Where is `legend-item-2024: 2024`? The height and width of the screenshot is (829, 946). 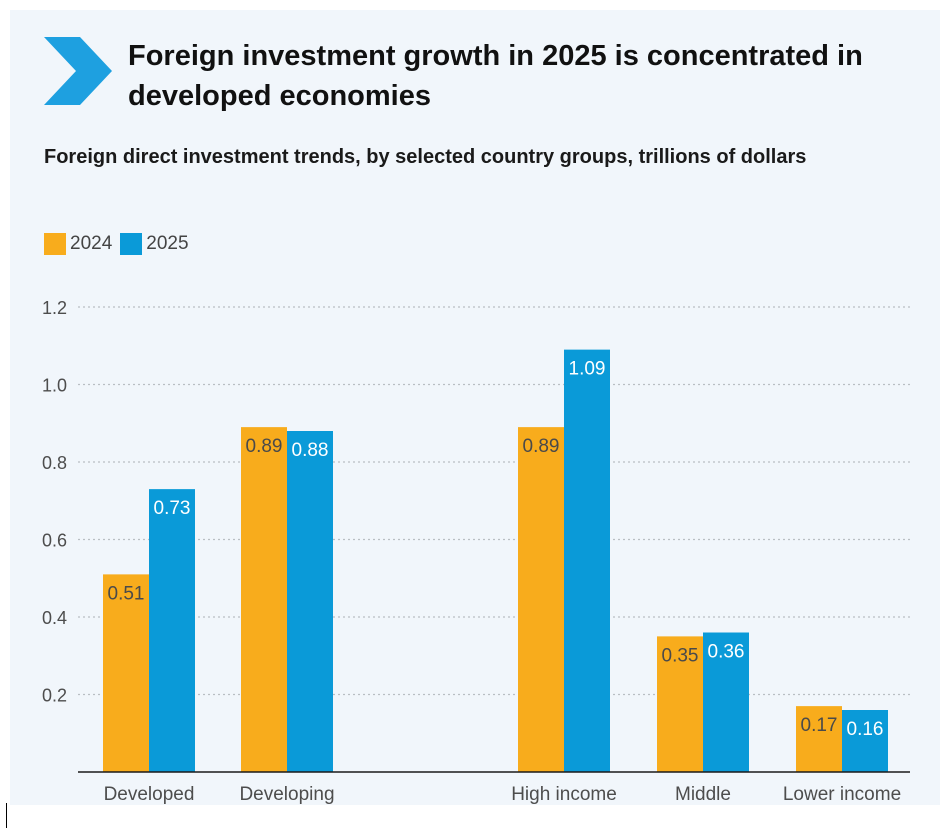
legend-item-2024: 2024 is located at coordinates (78, 244).